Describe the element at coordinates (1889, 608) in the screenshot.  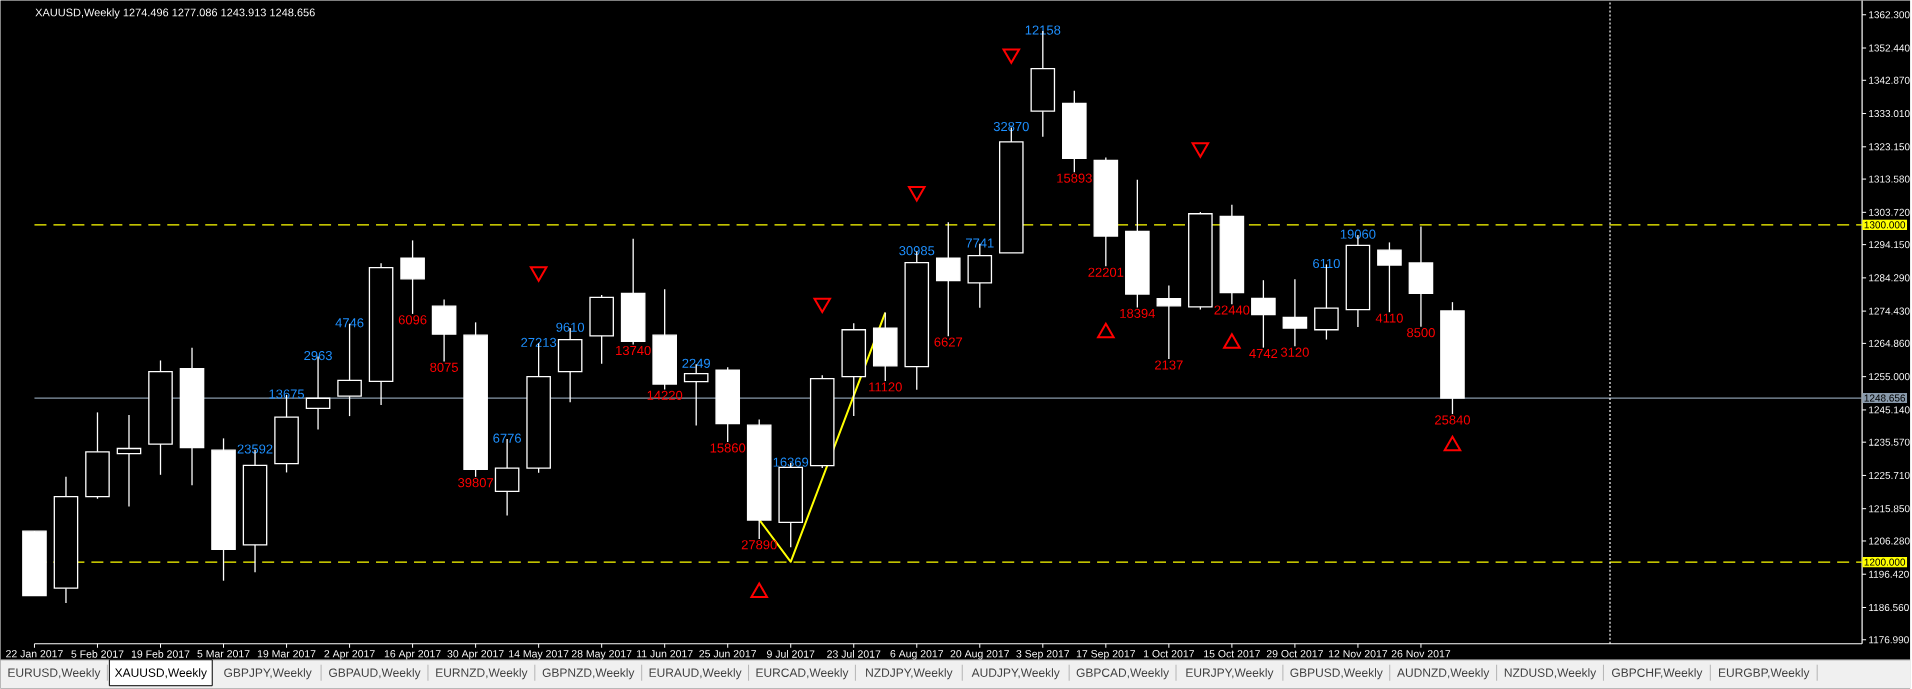
I see `y-tick-label: 1186.560` at that location.